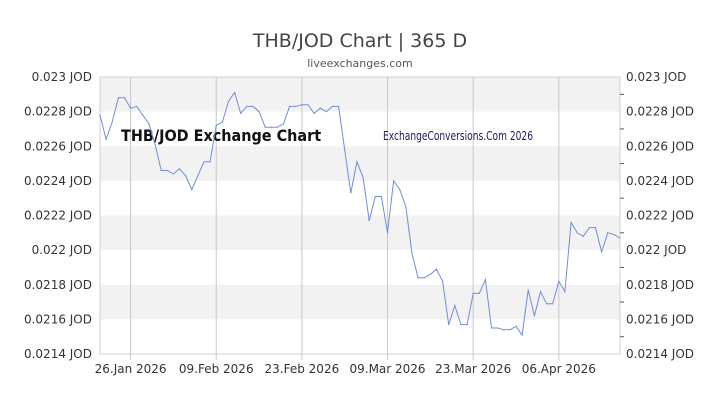 This screenshot has width=720, height=405. I want to click on x-tick-label: 09.Feb 2026, so click(216, 369).